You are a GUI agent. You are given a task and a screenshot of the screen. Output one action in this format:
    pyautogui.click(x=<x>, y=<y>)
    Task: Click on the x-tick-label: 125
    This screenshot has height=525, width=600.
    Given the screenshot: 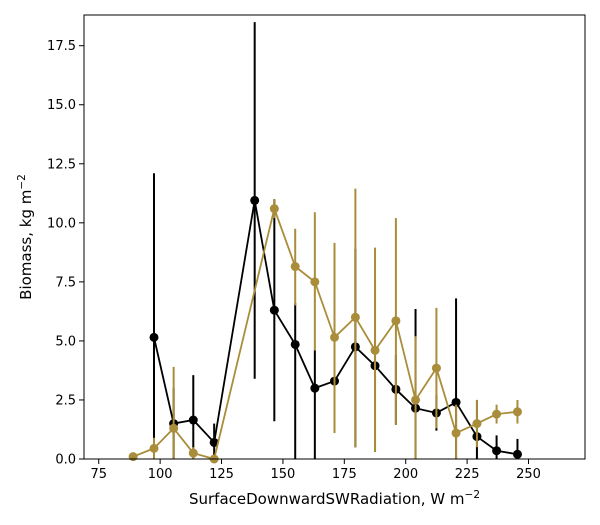 What is the action you would take?
    pyautogui.click(x=221, y=474)
    